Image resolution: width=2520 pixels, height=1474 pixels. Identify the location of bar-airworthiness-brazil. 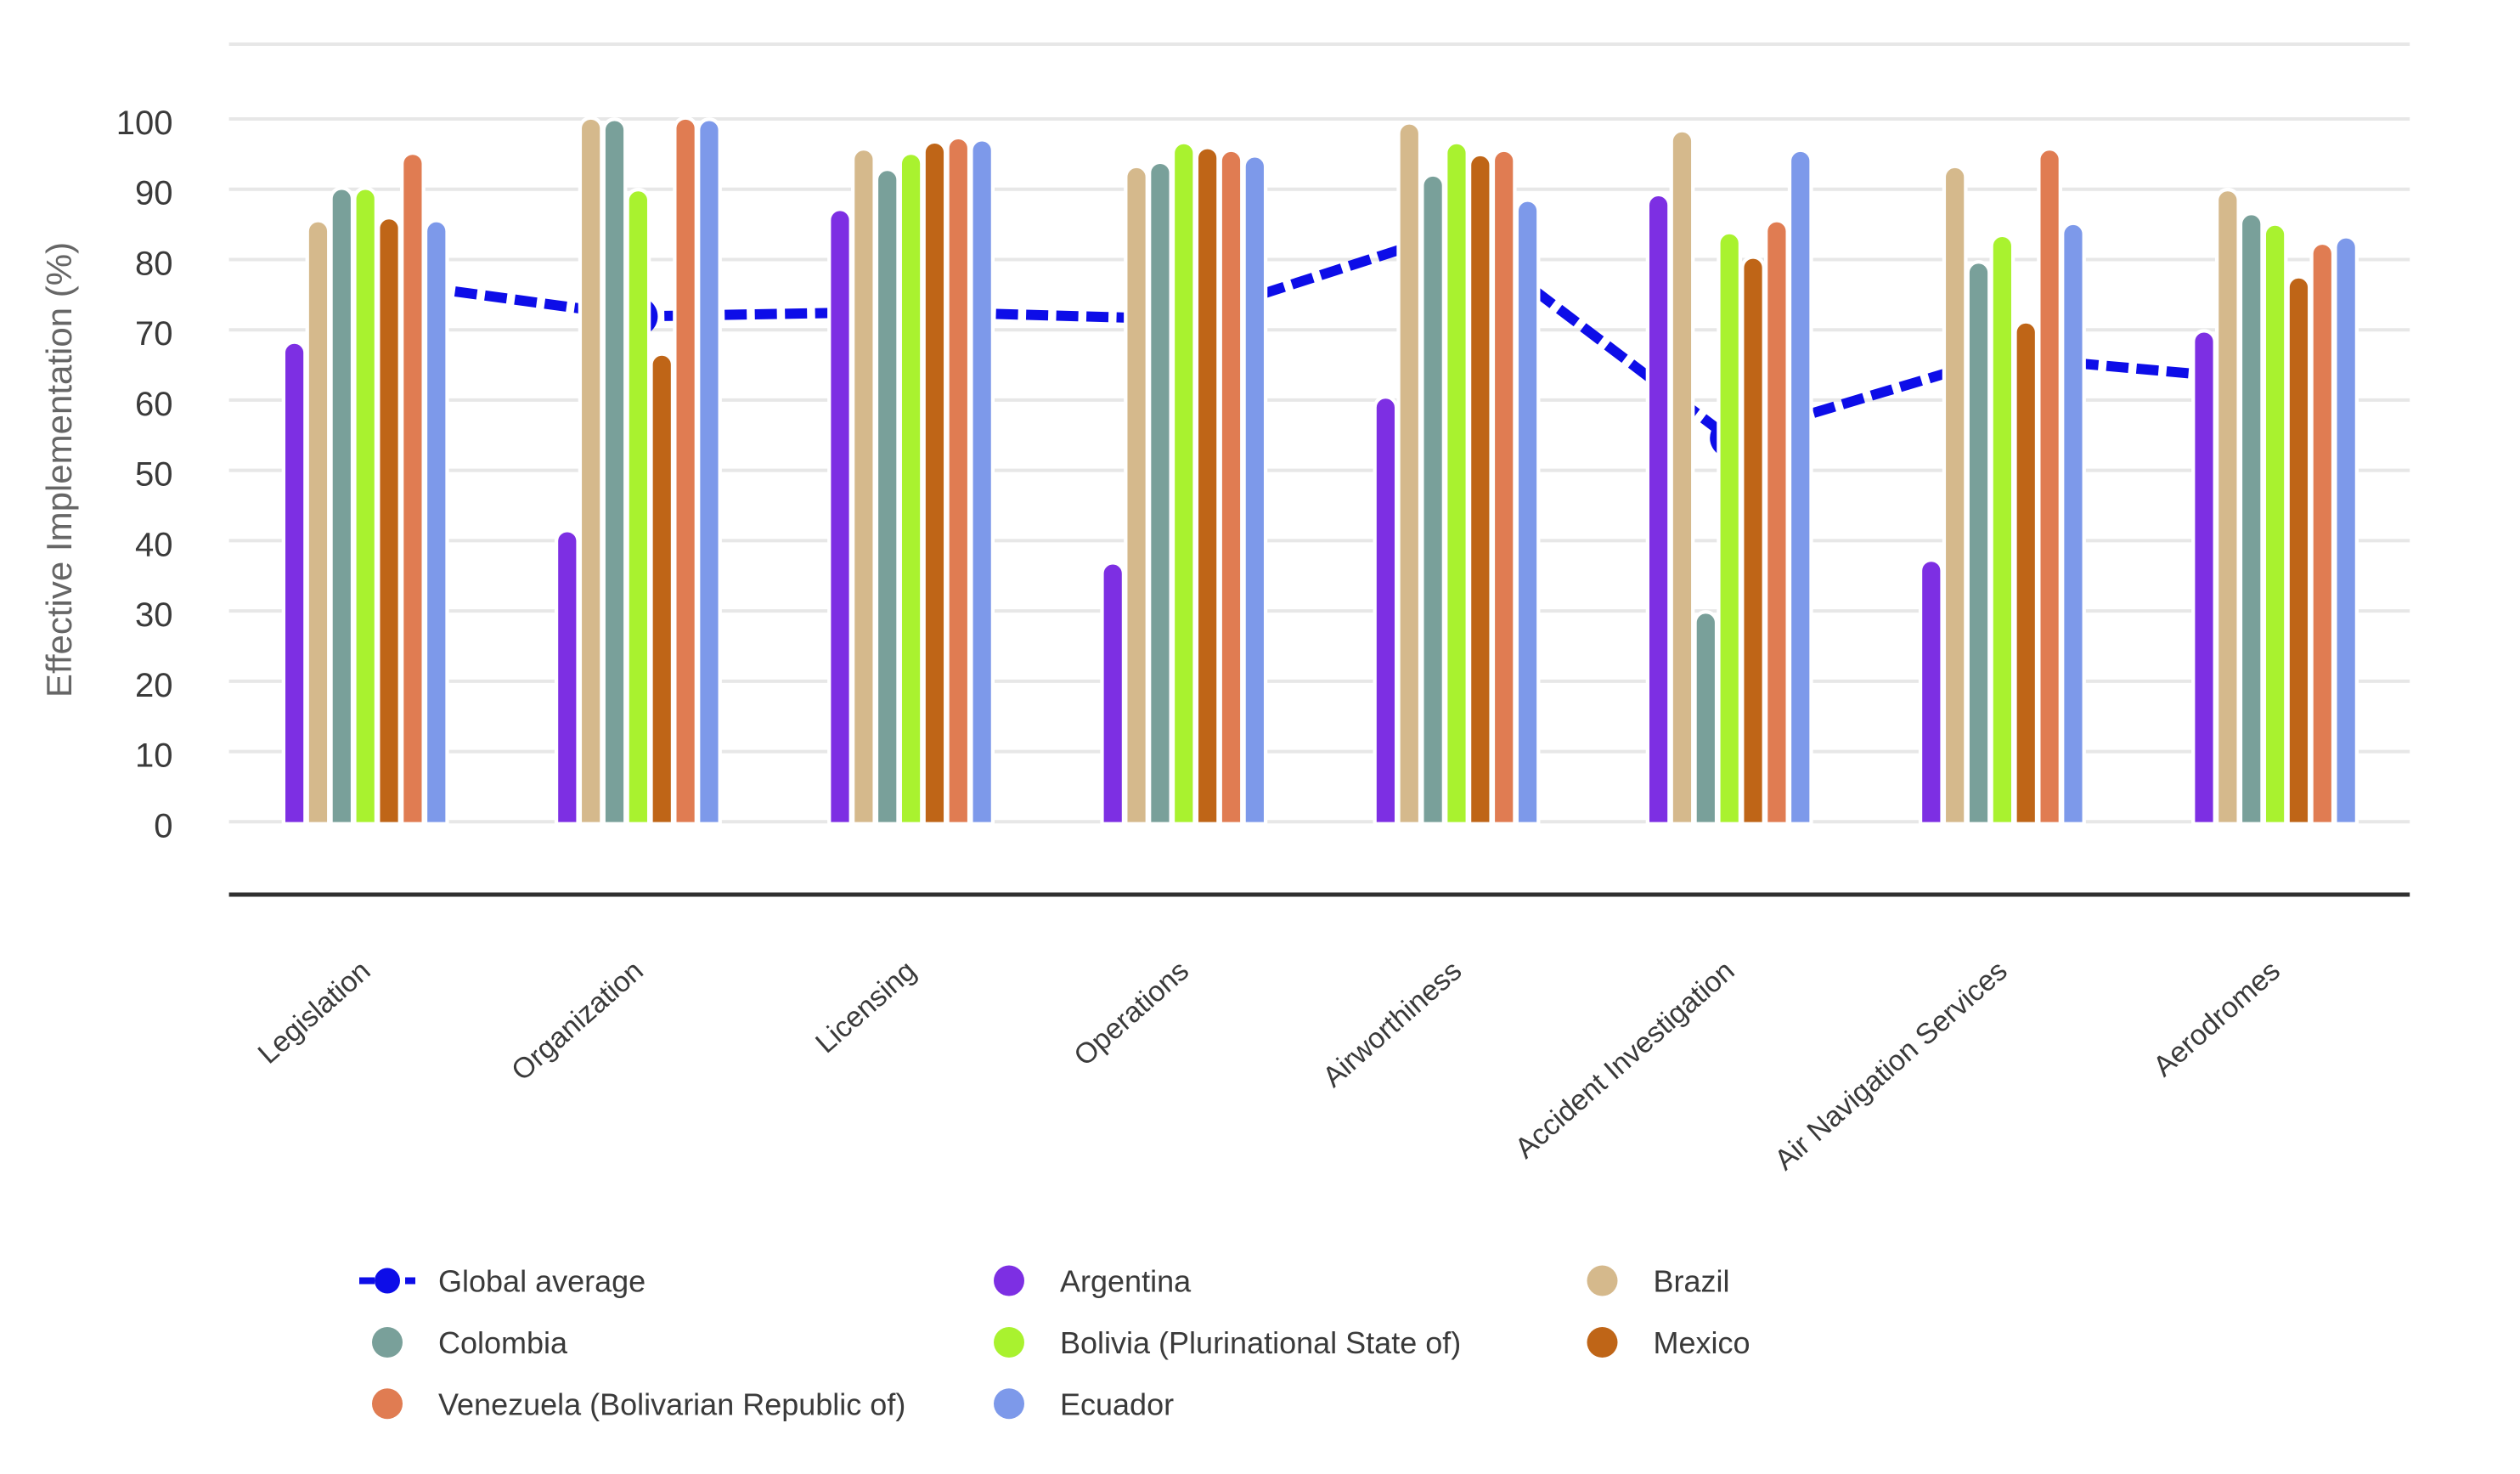
(1409, 473).